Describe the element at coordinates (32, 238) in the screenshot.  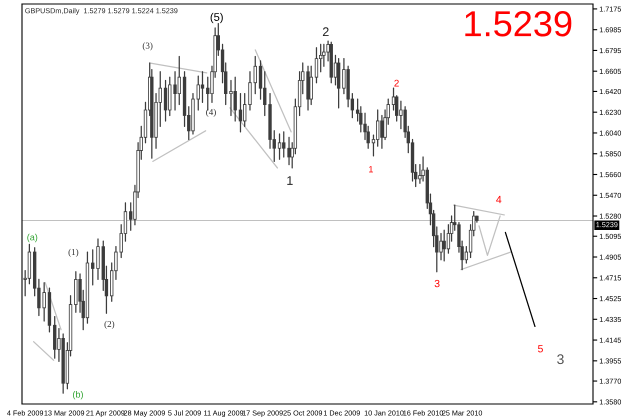
I see `annotation: (a)` at that location.